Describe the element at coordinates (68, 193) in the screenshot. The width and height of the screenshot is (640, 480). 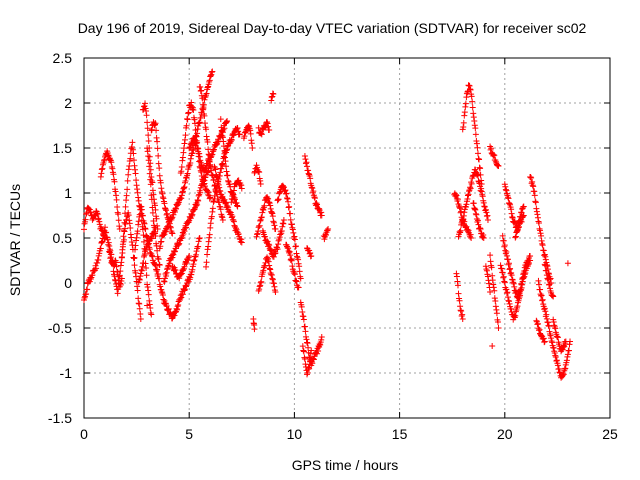
I see `y-tick-label: 1` at that location.